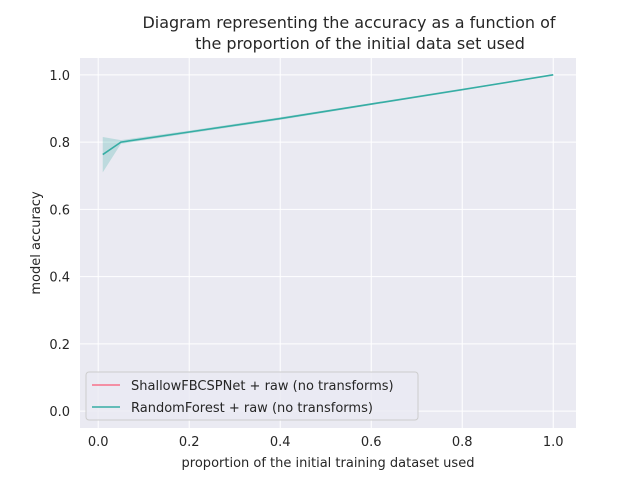  Describe the element at coordinates (252, 408) in the screenshot. I see `legend-label-randomforest: RandomForest + raw (no transforms)` at that location.